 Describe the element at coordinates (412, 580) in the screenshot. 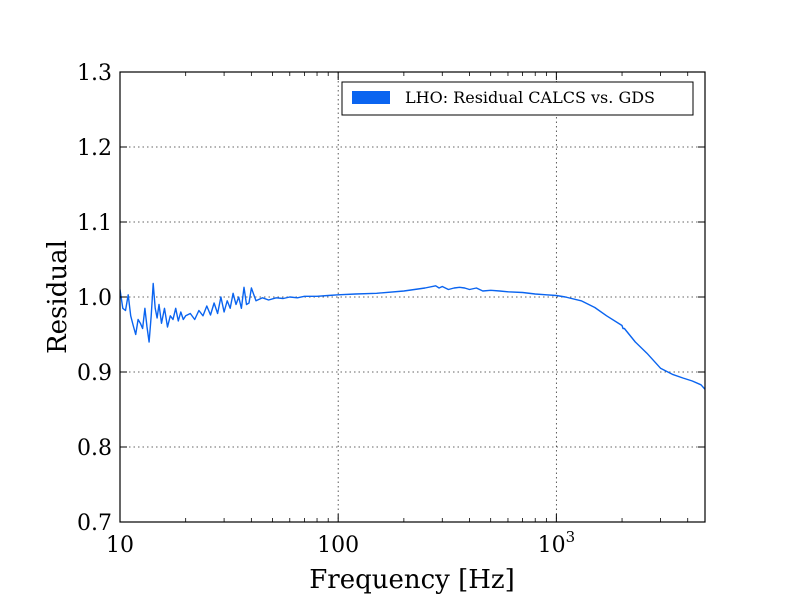

I see `x-axis-label: Frequency [Hz]` at that location.